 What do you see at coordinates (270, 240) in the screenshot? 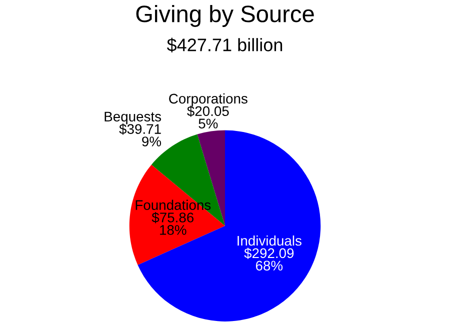
I see `slice-label: Individuals` at bounding box center [270, 240].